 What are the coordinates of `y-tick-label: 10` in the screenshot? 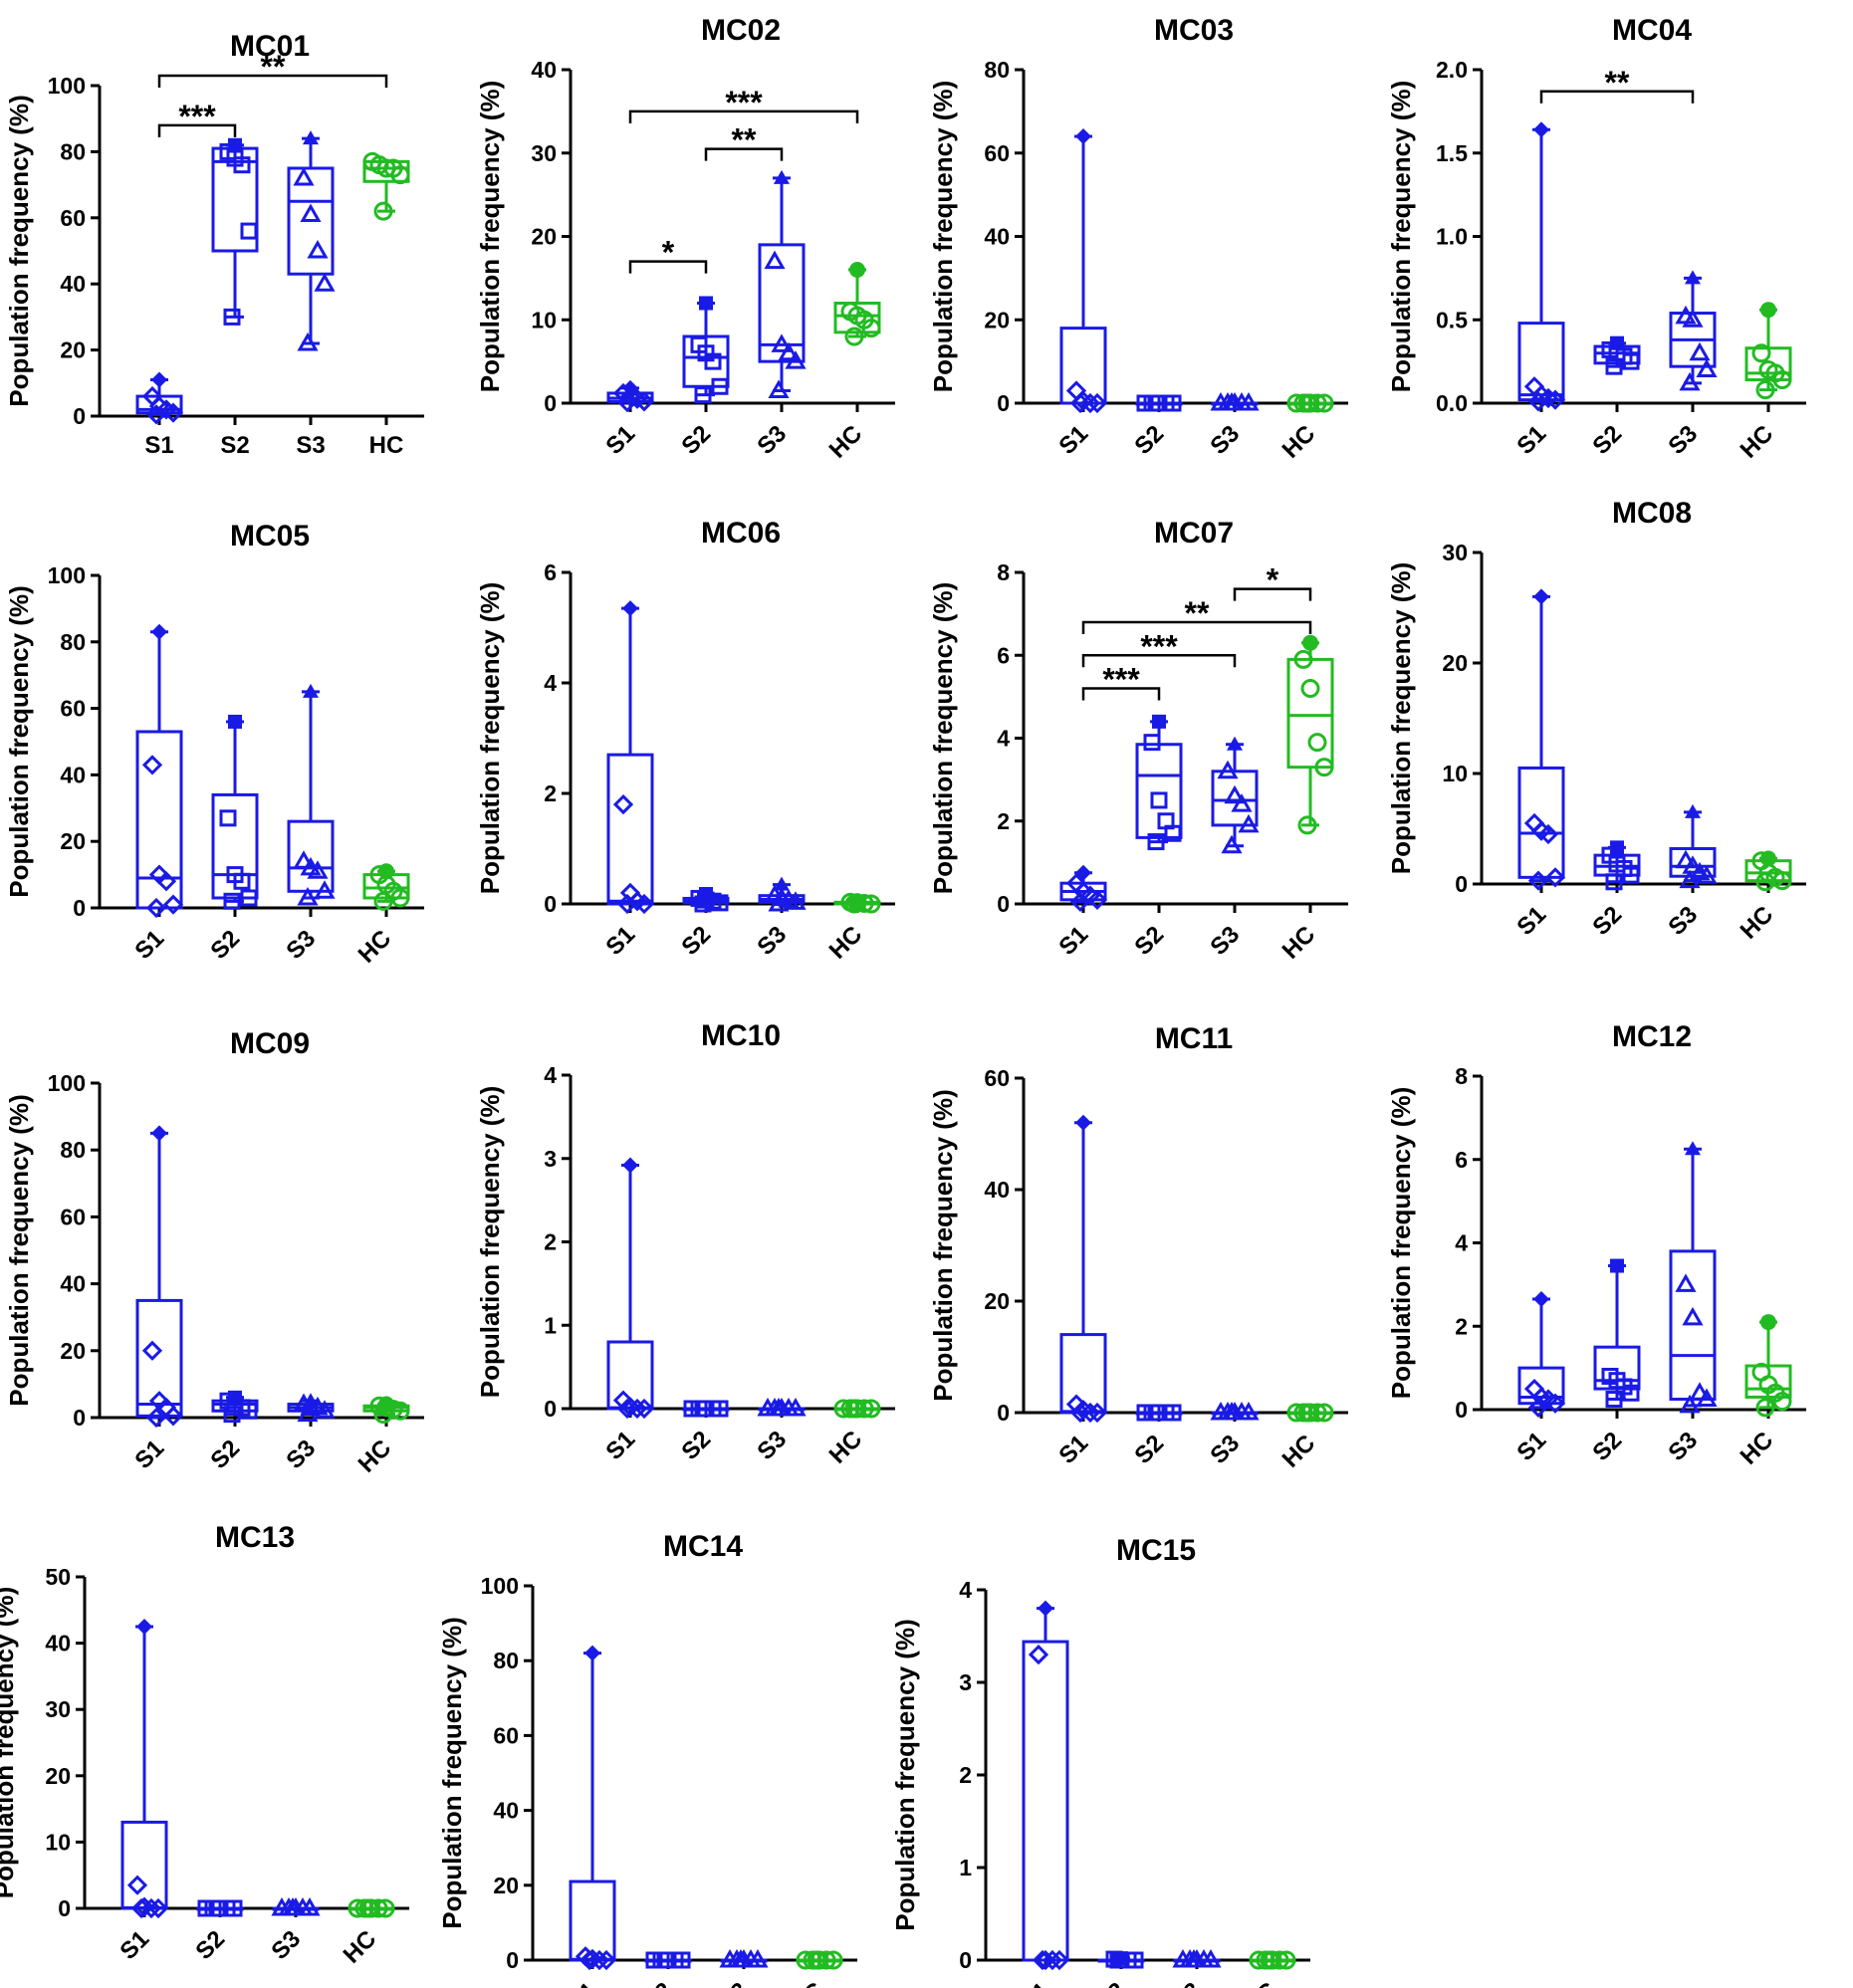 It's located at (544, 319).